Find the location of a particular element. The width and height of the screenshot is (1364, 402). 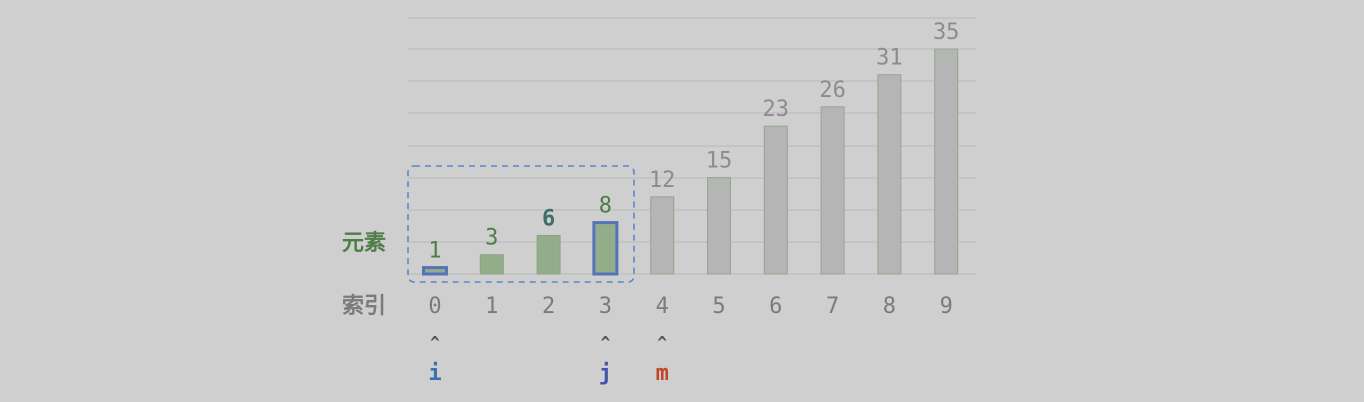

pointer-label-j: j is located at coordinates (605, 373).